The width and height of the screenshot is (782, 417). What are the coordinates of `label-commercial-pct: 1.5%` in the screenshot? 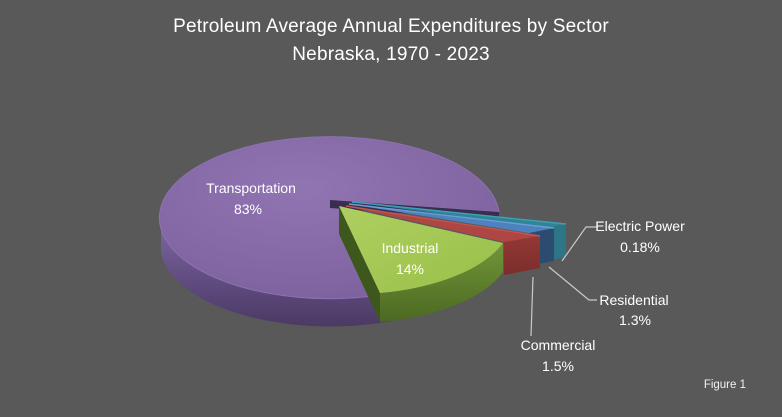 It's located at (558, 366).